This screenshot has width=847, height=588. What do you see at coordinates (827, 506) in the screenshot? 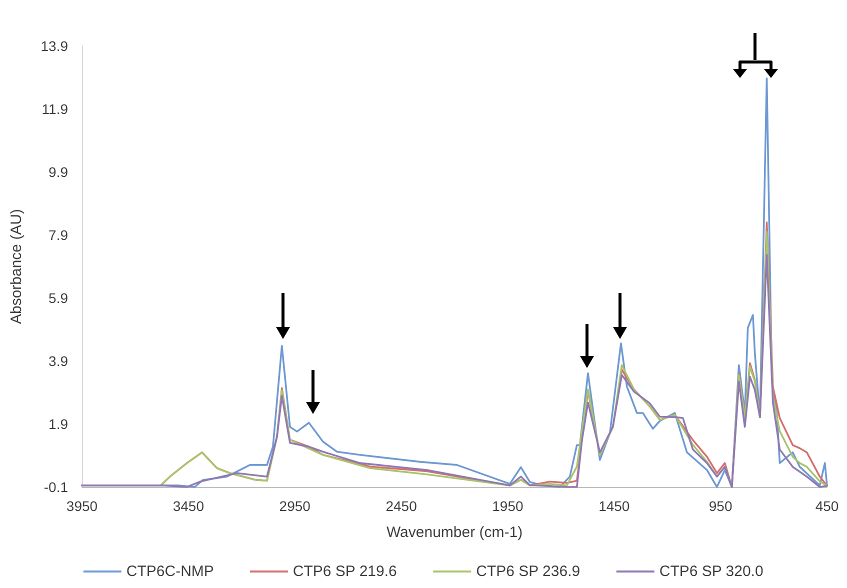
I see `x-tick-label: 450` at bounding box center [827, 506].